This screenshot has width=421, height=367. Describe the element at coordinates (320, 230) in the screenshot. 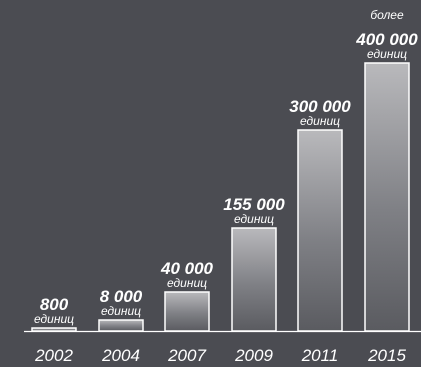

I see `bar-2011` at that location.